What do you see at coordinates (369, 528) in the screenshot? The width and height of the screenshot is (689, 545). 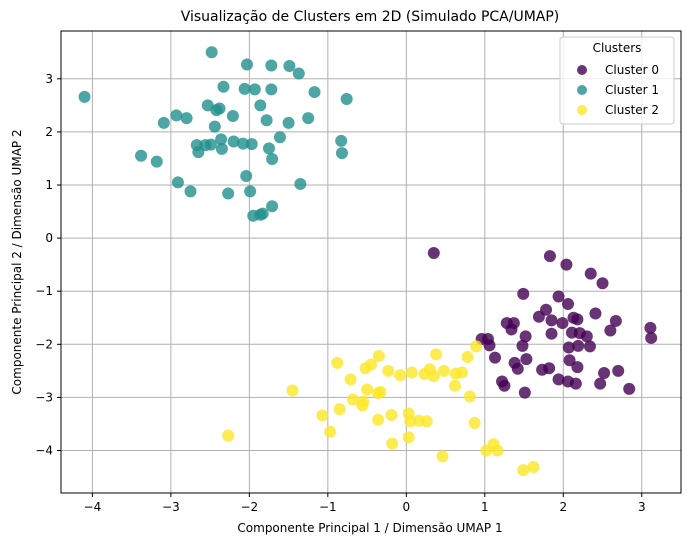 I see `x-axis-label: Componente Principal 1 / Dimensão UMAP 1` at bounding box center [369, 528].